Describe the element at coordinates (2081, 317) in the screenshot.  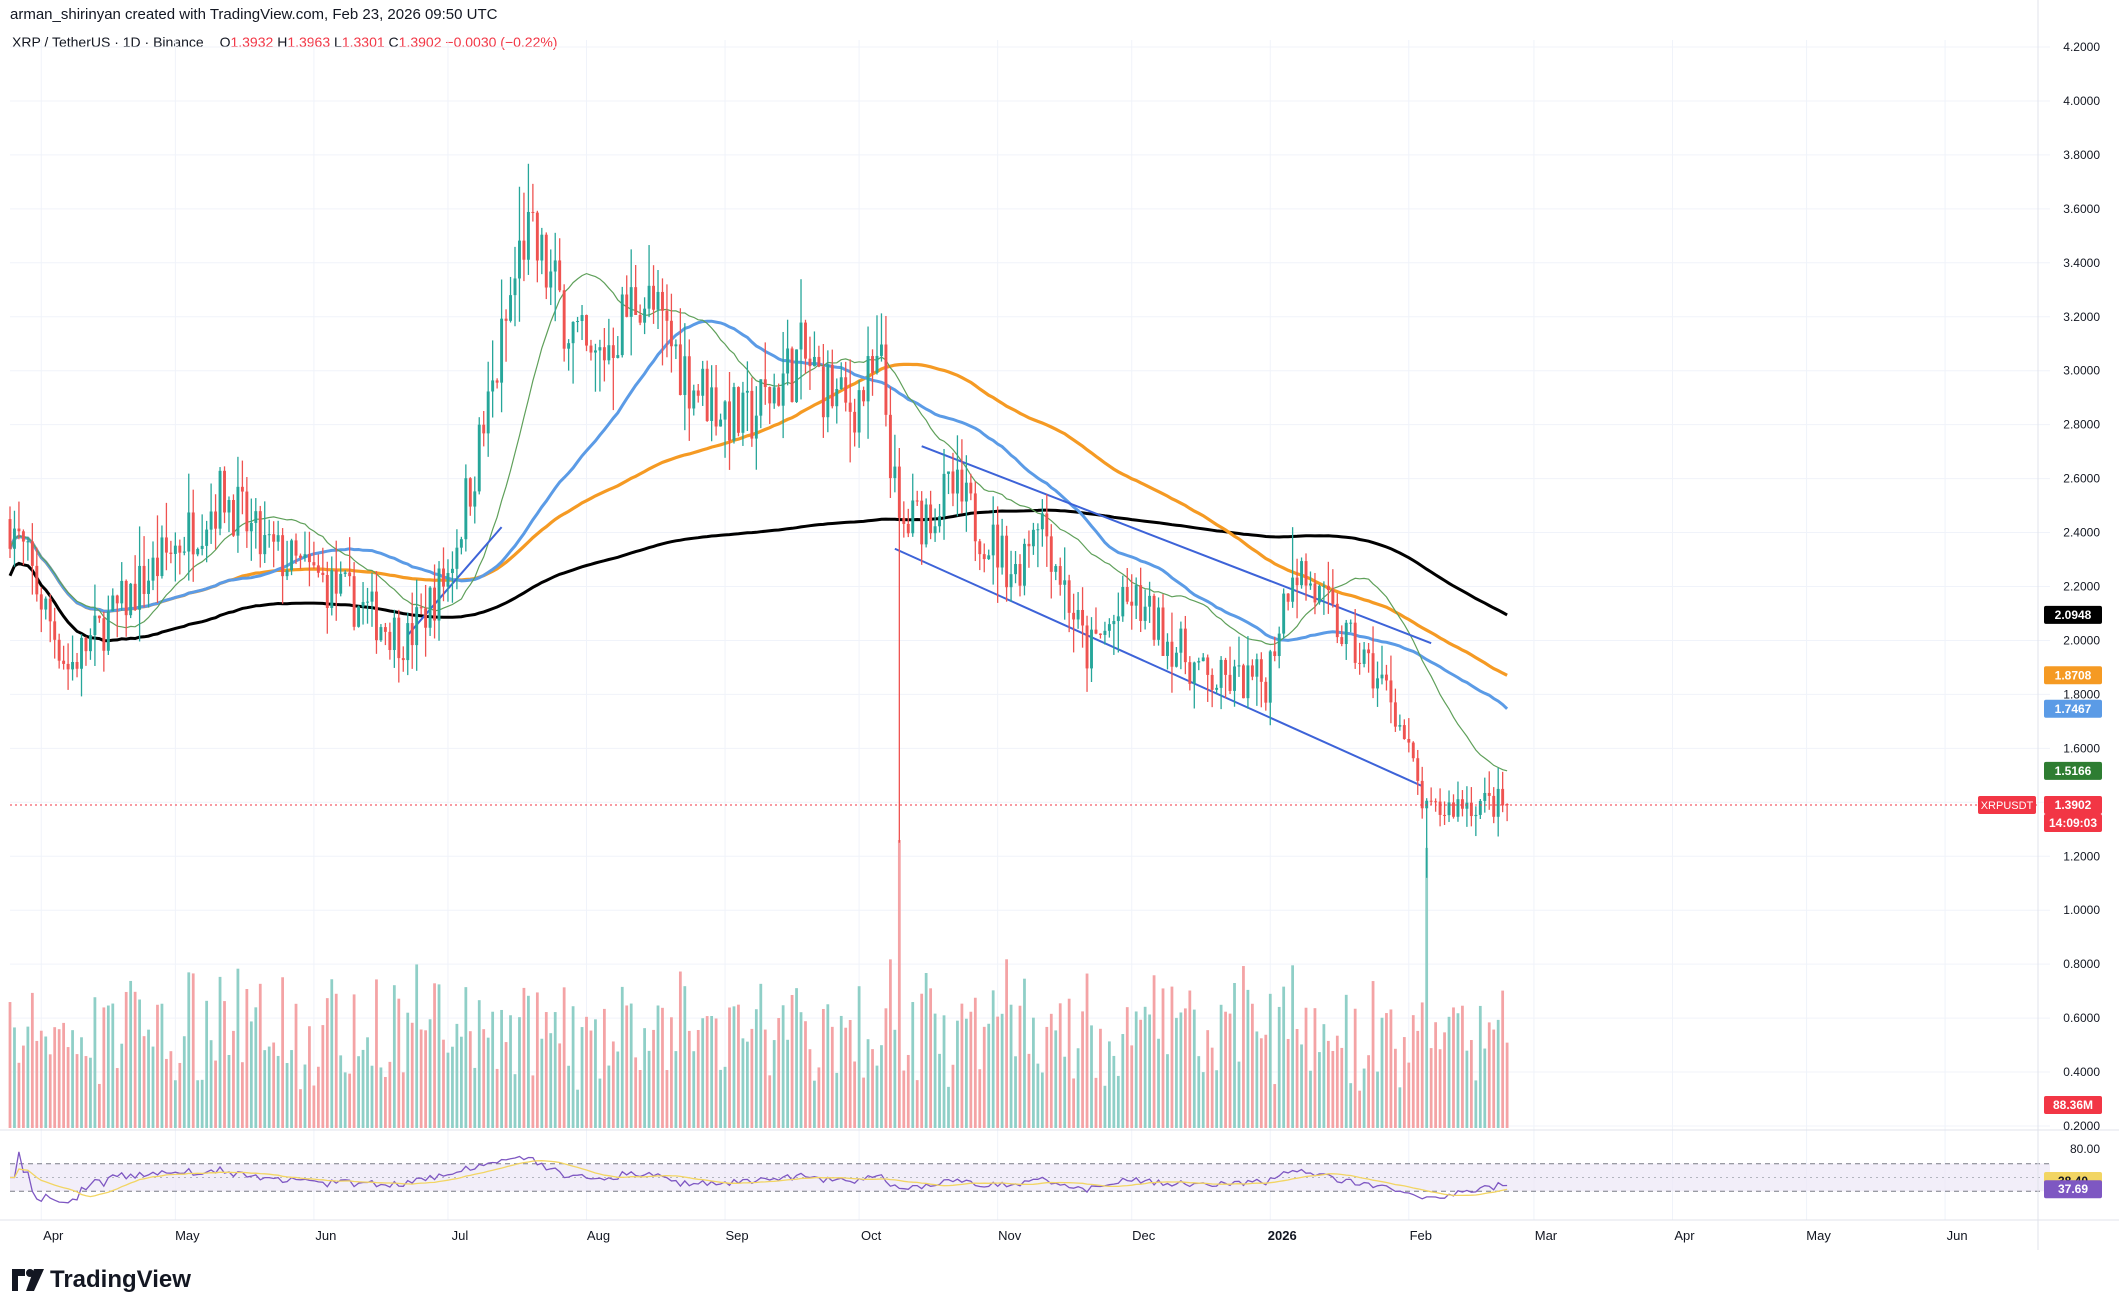
I see `price-tick-label: 3.2000` at that location.